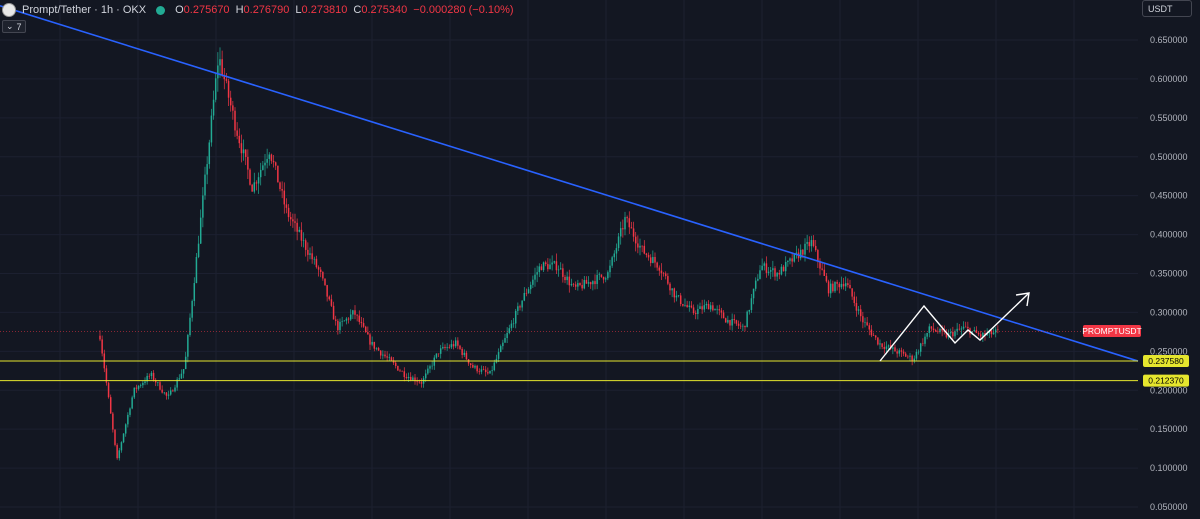 The height and width of the screenshot is (519, 1200). What do you see at coordinates (1169, 118) in the screenshot?
I see `price-axis-tick-label: 0.550000` at bounding box center [1169, 118].